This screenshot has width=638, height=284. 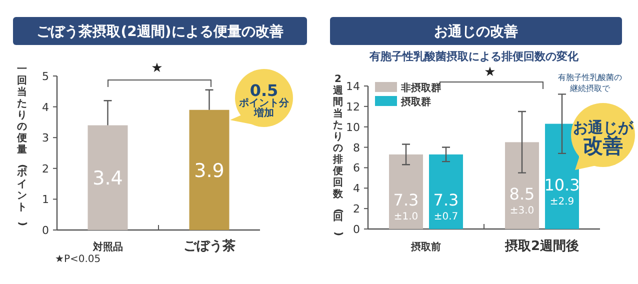 I want to click on legend-label: 非摂取群, so click(x=420, y=88).